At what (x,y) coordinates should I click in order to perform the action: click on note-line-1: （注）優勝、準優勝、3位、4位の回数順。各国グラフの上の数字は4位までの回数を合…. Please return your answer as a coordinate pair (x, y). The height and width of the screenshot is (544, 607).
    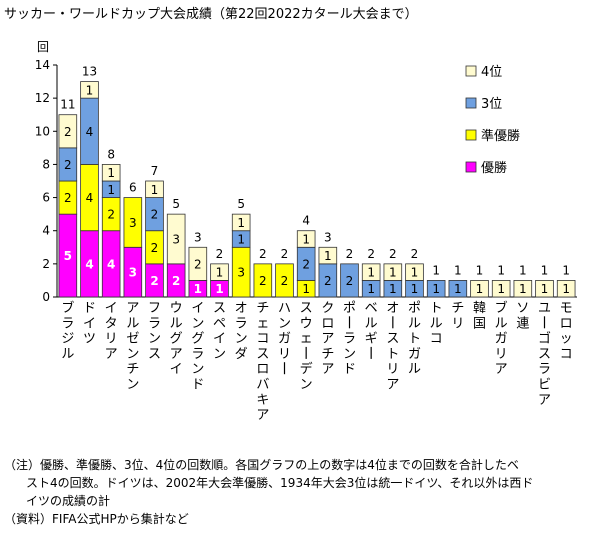
    Looking at the image, I should click on (261, 465).